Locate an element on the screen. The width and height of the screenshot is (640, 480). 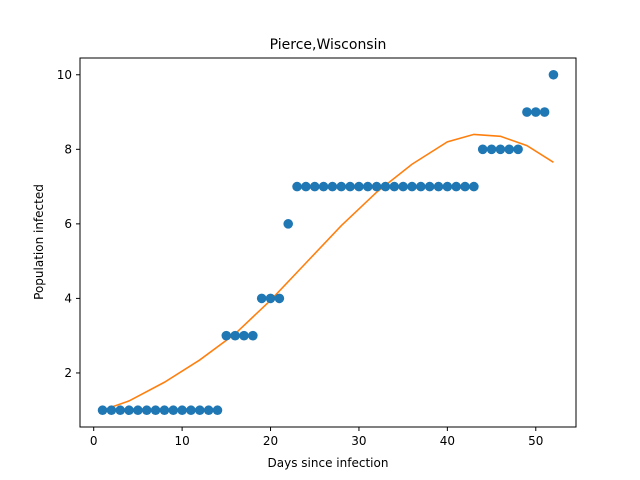
x-tick-label: 0 is located at coordinates (94, 441).